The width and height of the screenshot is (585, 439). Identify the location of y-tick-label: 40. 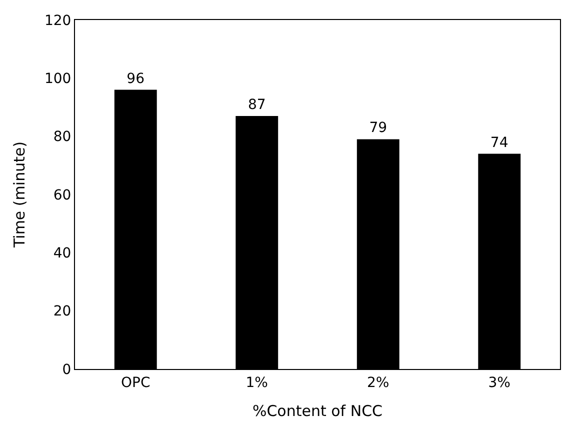
(62, 254).